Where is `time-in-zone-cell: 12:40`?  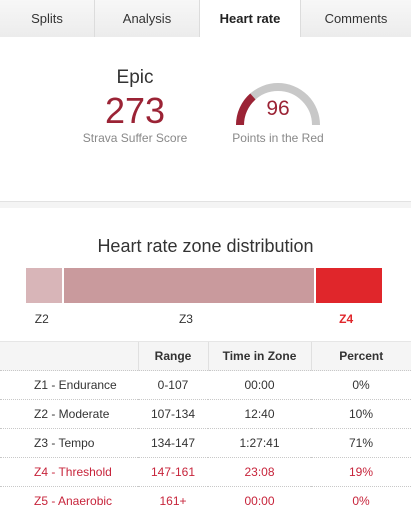
time-in-zone-cell: 12:40 is located at coordinates (259, 414).